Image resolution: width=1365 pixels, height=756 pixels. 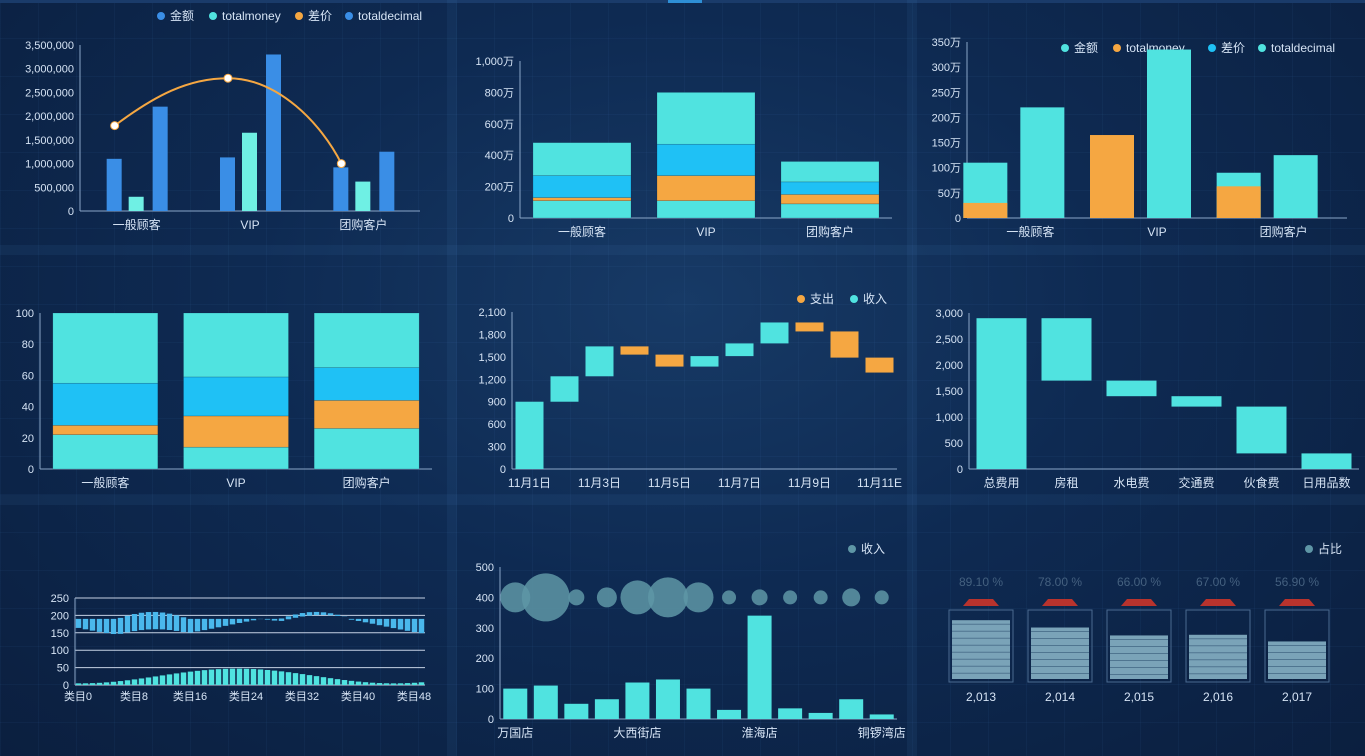 What do you see at coordinates (190, 696) in the screenshot?
I see `x-tick-label: 类目16` at bounding box center [190, 696].